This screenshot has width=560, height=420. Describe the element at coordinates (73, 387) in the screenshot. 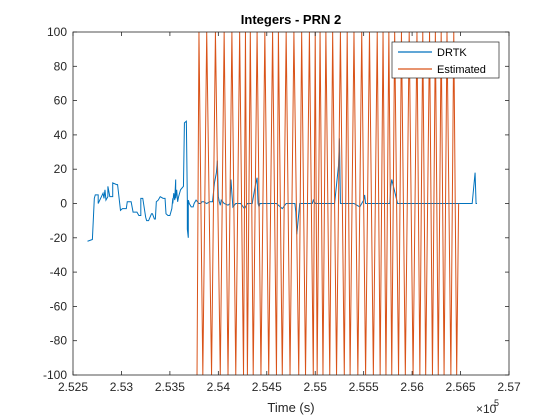

I see `x-tick-label: 2.525` at that location.